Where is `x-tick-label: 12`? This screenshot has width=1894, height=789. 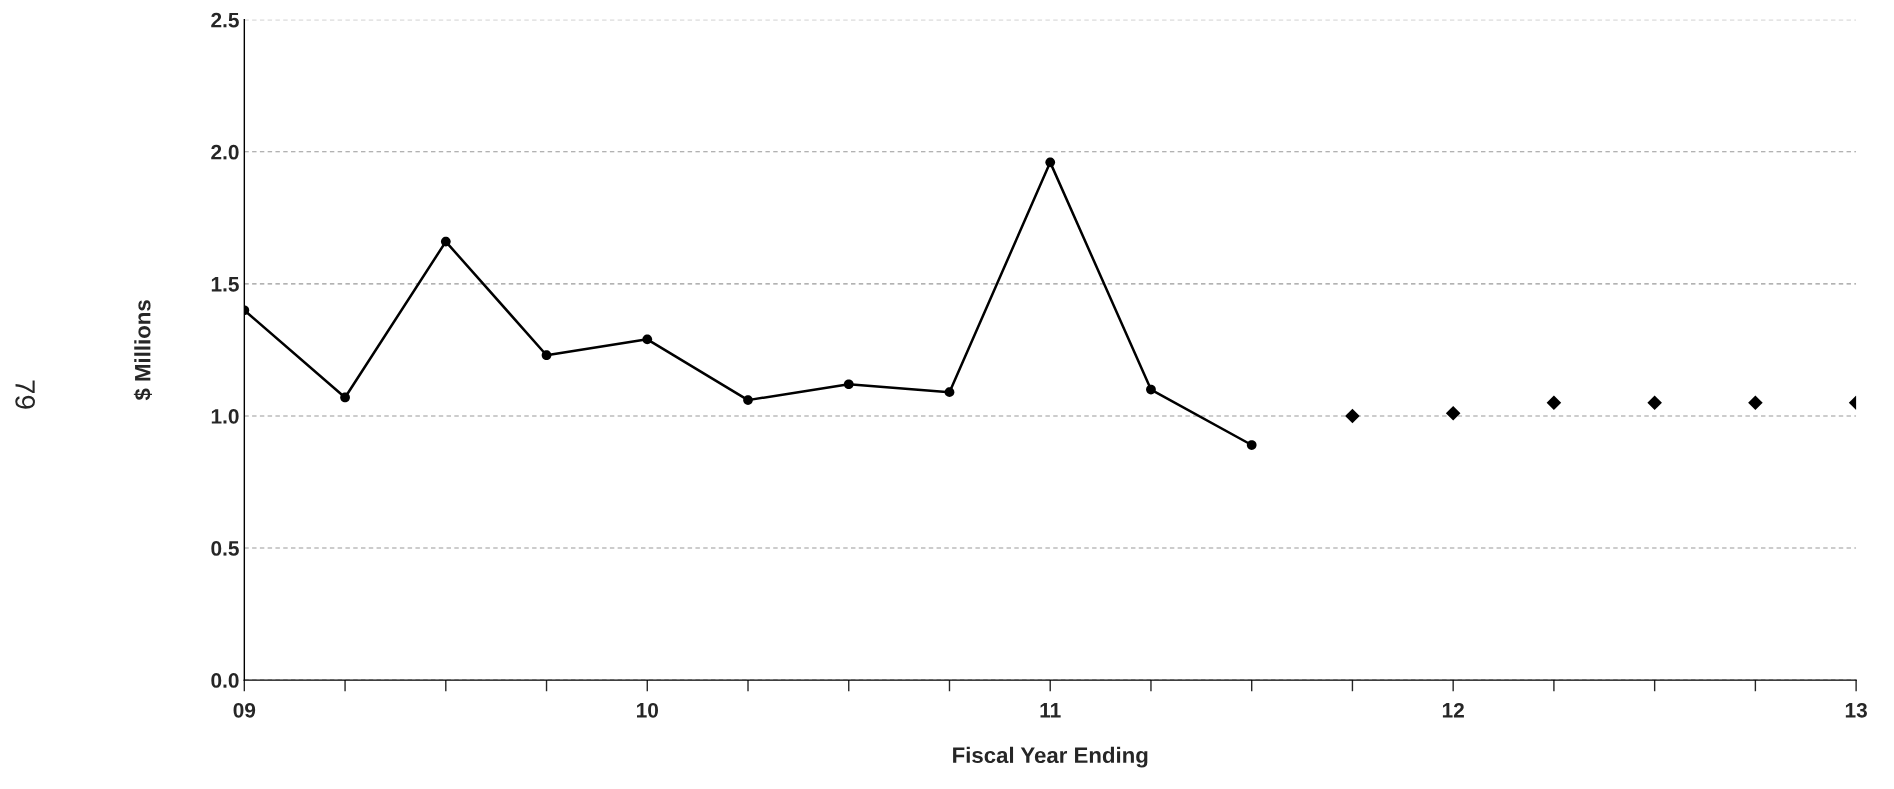
x-tick-label: 12 is located at coordinates (1453, 710).